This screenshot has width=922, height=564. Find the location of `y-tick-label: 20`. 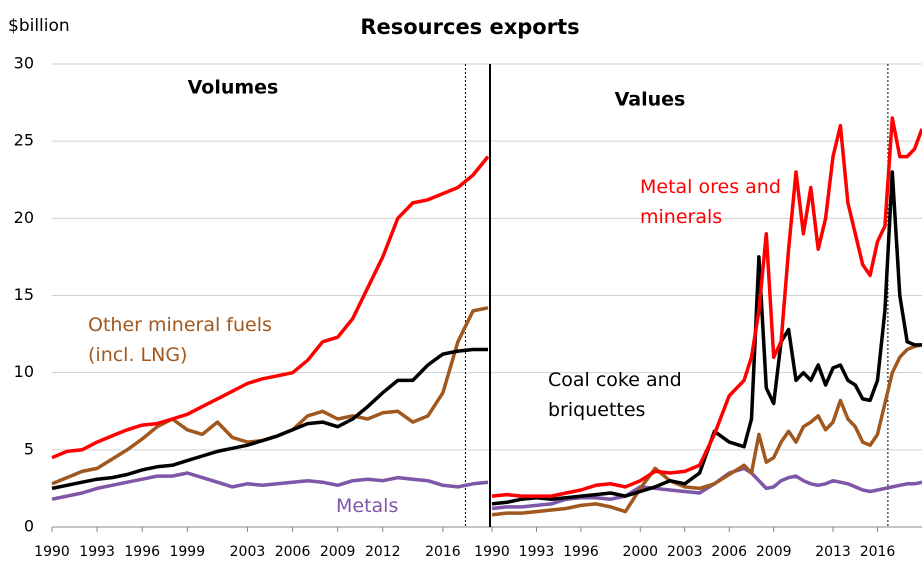

y-tick-label: 20 is located at coordinates (24, 217).